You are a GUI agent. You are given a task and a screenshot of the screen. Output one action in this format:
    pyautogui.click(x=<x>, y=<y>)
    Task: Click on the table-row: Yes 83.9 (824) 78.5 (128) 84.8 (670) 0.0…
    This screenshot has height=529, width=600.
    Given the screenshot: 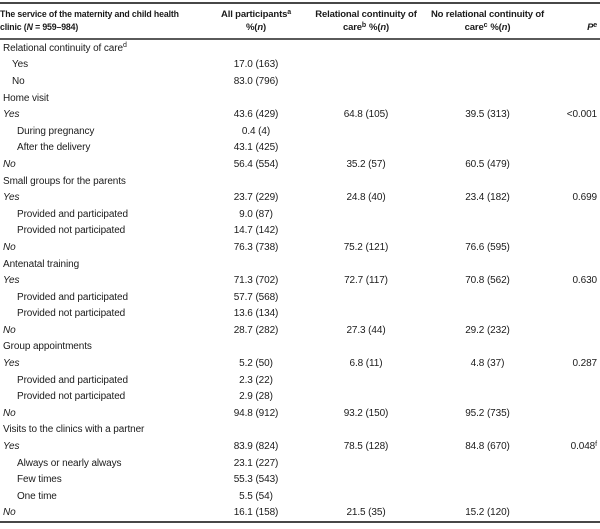 What is the action you would take?
    pyautogui.click(x=300, y=446)
    